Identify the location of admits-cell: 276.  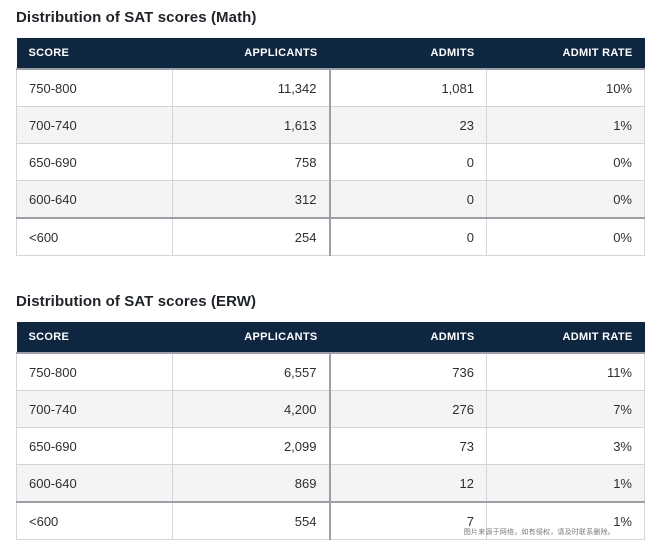
(408, 409).